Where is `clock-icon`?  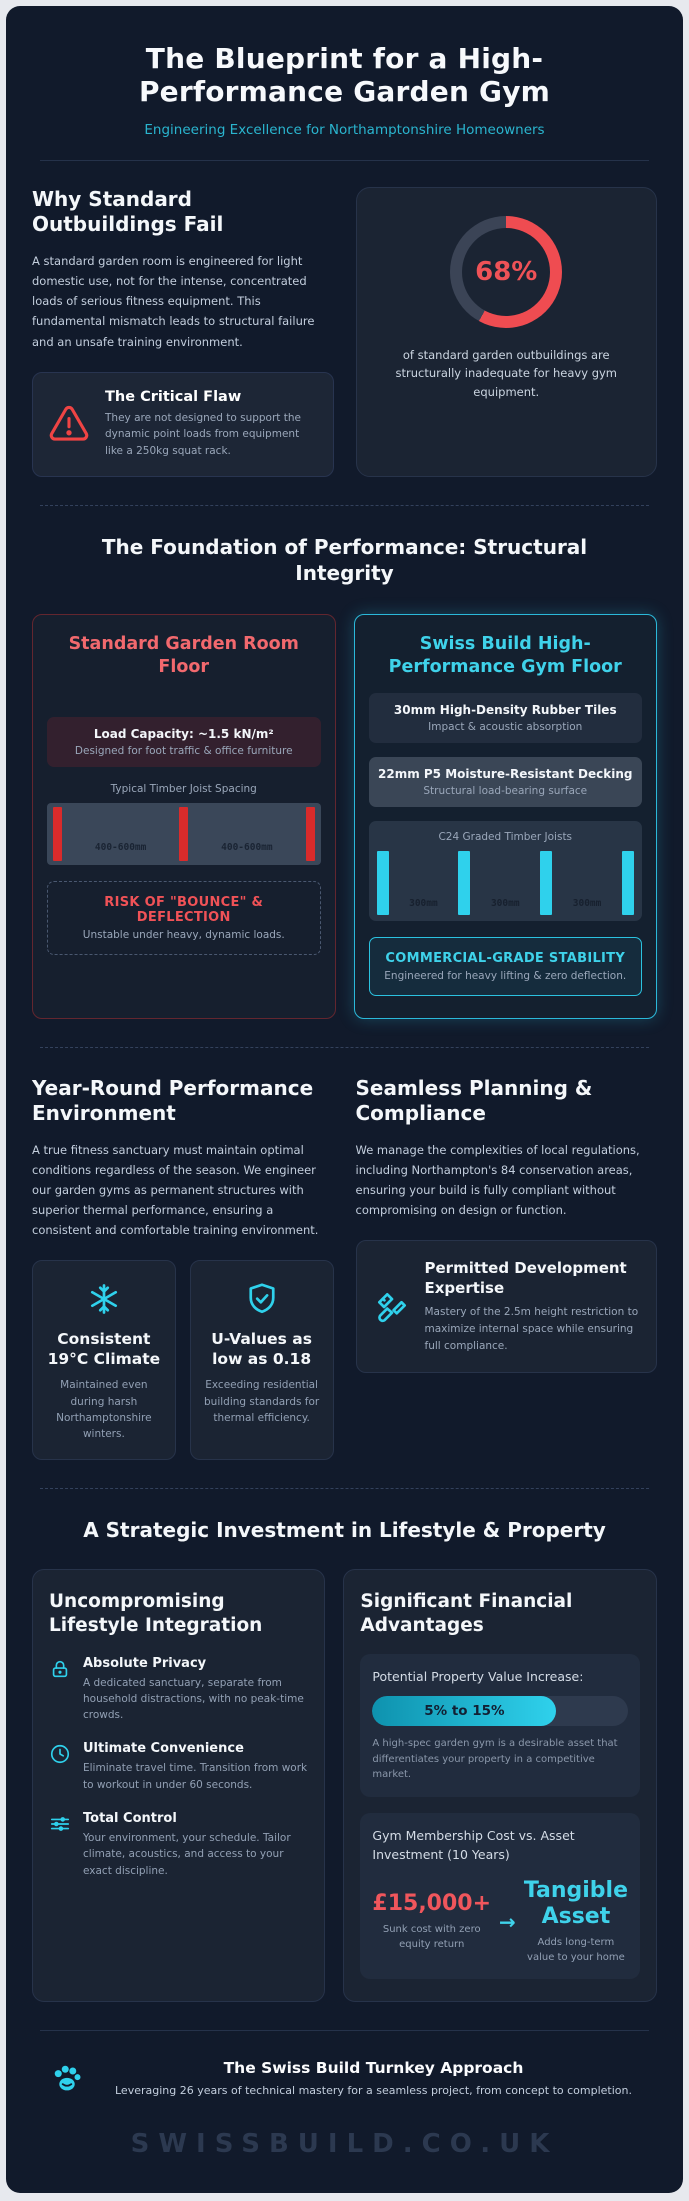
clock-icon is located at coordinates (60, 1767).